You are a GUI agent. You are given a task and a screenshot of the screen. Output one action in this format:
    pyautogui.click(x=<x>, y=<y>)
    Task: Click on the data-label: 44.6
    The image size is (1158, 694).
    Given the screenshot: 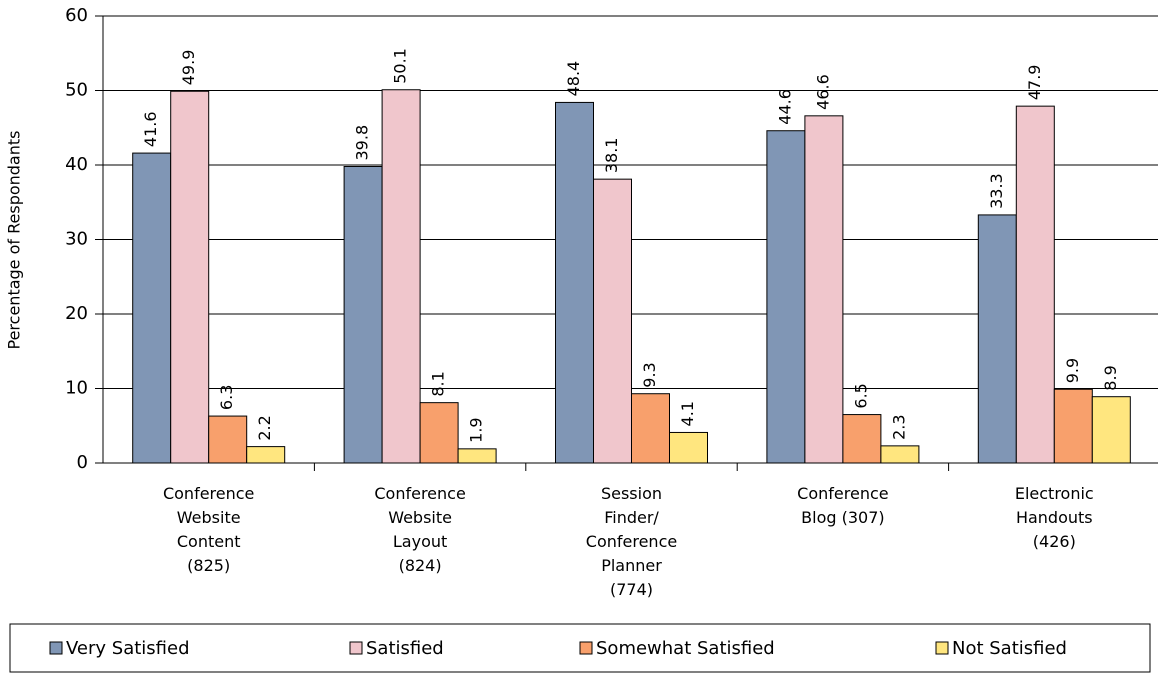 What is the action you would take?
    pyautogui.click(x=784, y=107)
    